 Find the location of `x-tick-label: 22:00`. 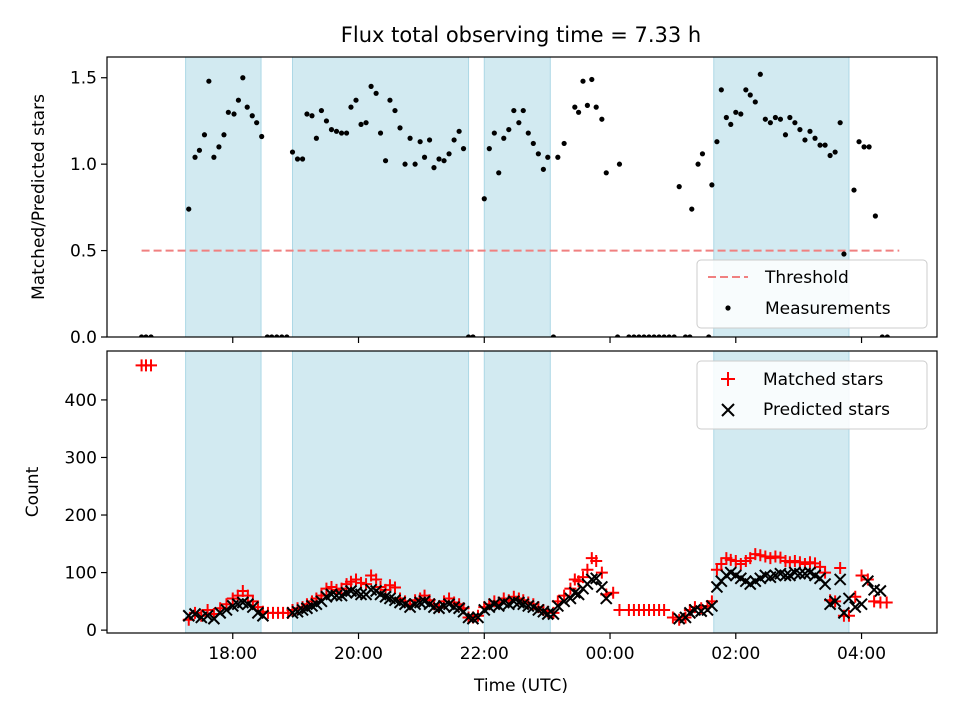

x-tick-label: 22:00 is located at coordinates (484, 654).